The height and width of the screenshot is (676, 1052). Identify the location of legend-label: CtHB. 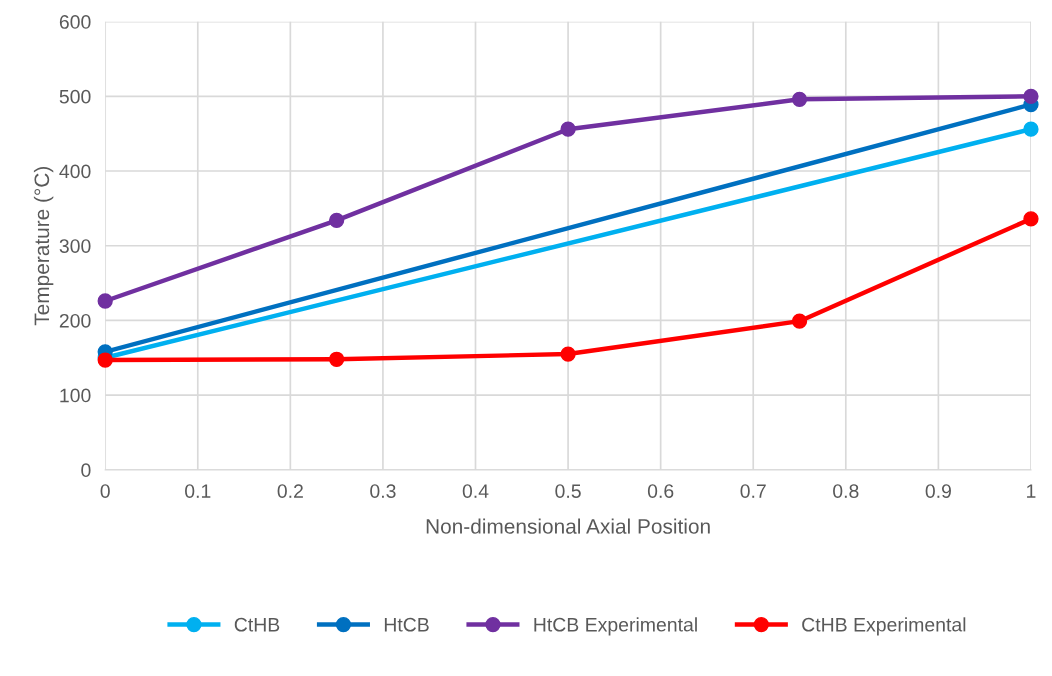
(257, 624).